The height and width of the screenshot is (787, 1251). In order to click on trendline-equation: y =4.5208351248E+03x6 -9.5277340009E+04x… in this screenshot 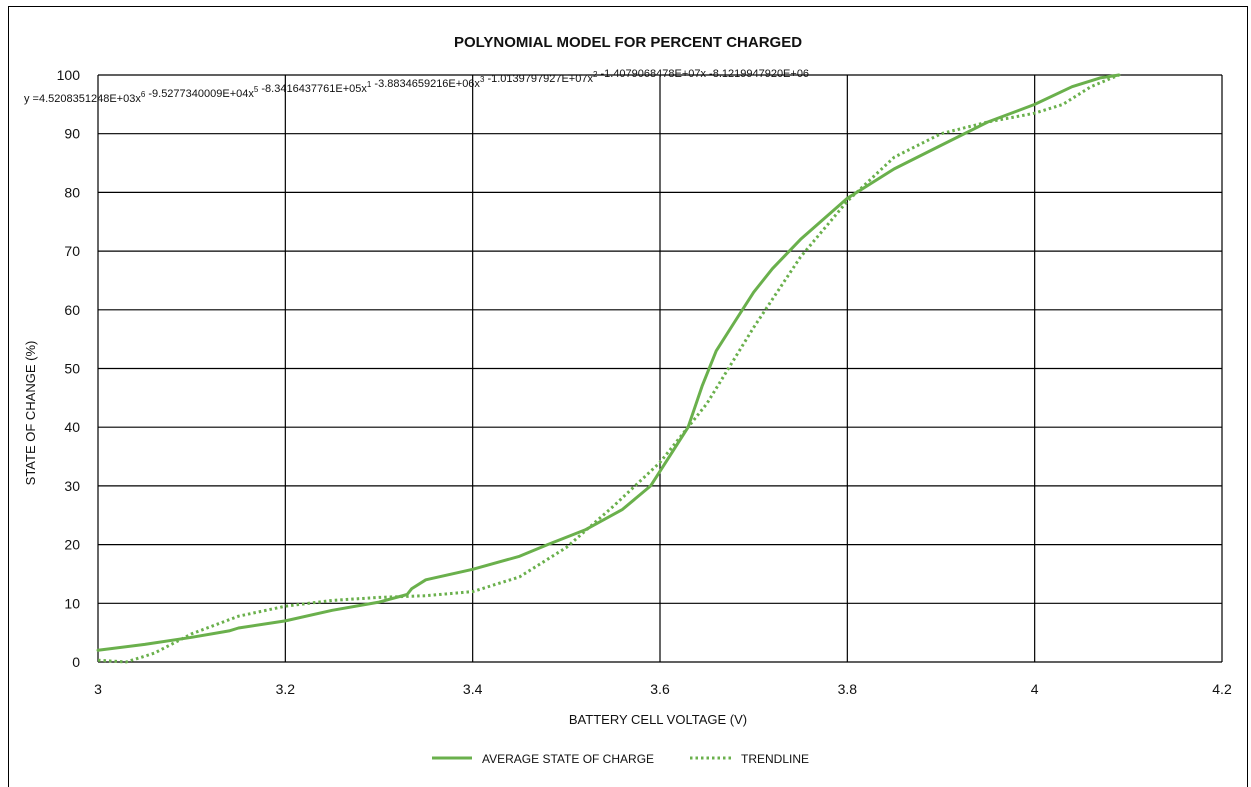, I will do `click(416, 86)`.